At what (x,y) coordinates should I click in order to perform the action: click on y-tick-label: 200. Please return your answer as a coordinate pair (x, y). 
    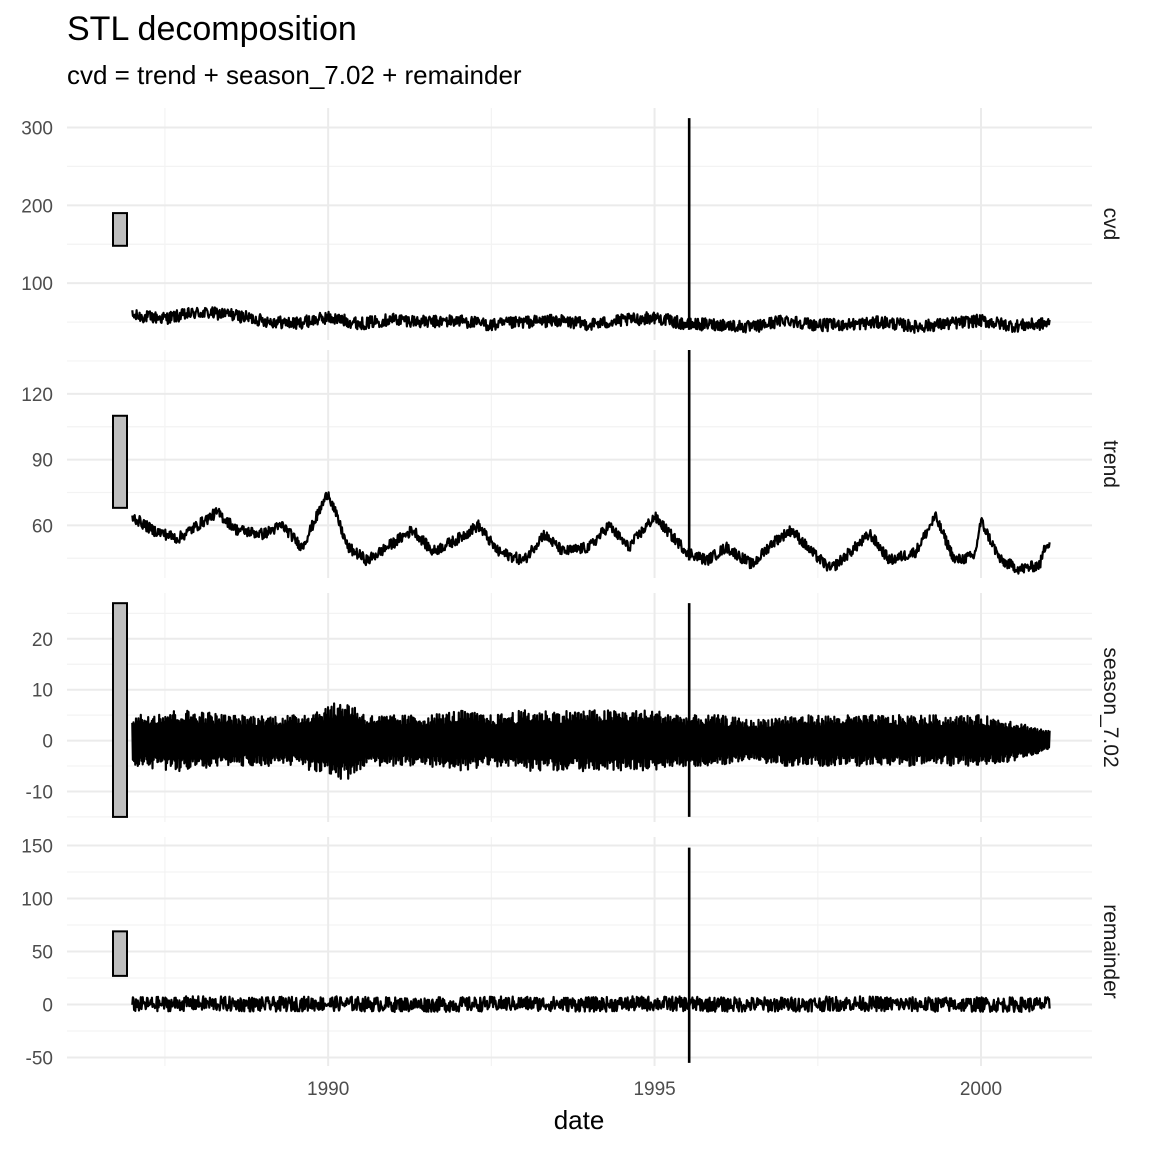
    Looking at the image, I should click on (37, 206).